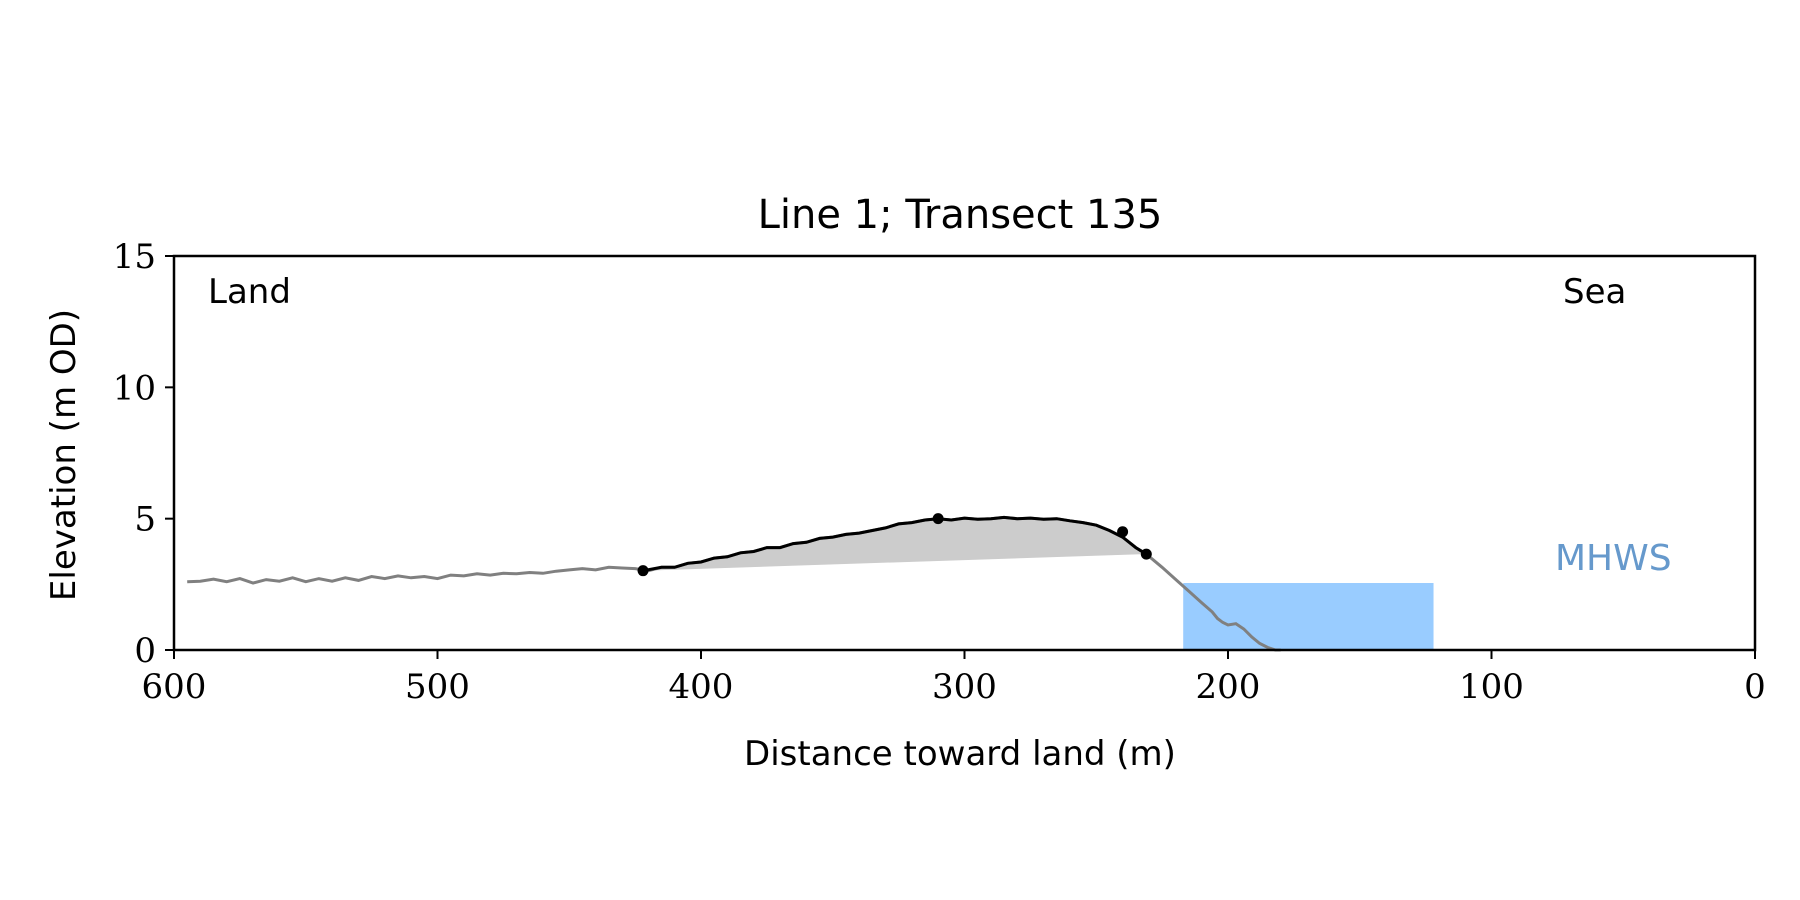  What do you see at coordinates (1228, 687) in the screenshot?
I see `x-tick-label: 200` at bounding box center [1228, 687].